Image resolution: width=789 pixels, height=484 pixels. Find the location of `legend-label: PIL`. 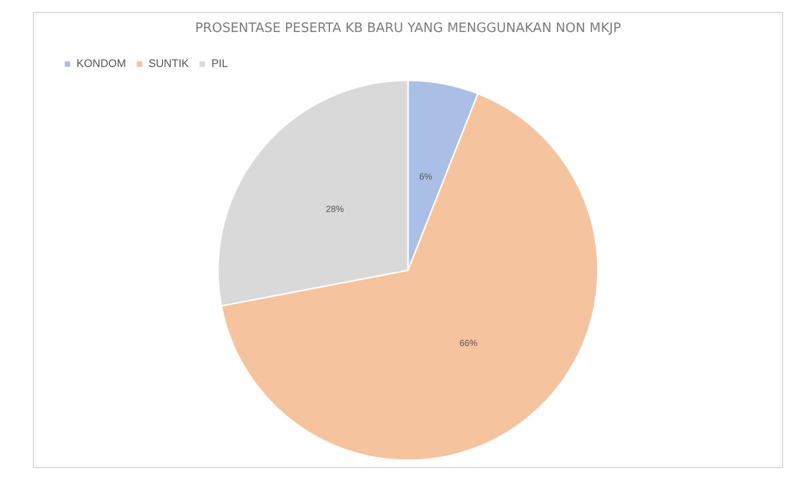

legend-label: PIL is located at coordinates (219, 64).